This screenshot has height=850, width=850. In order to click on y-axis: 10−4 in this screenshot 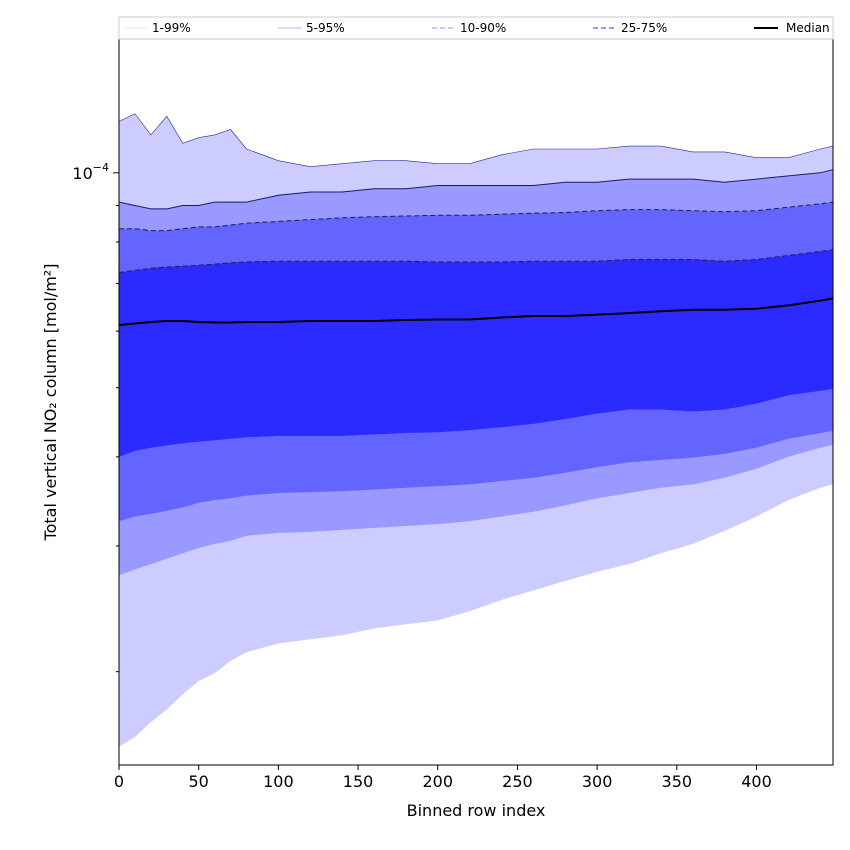, I will do `click(95, 417)`.